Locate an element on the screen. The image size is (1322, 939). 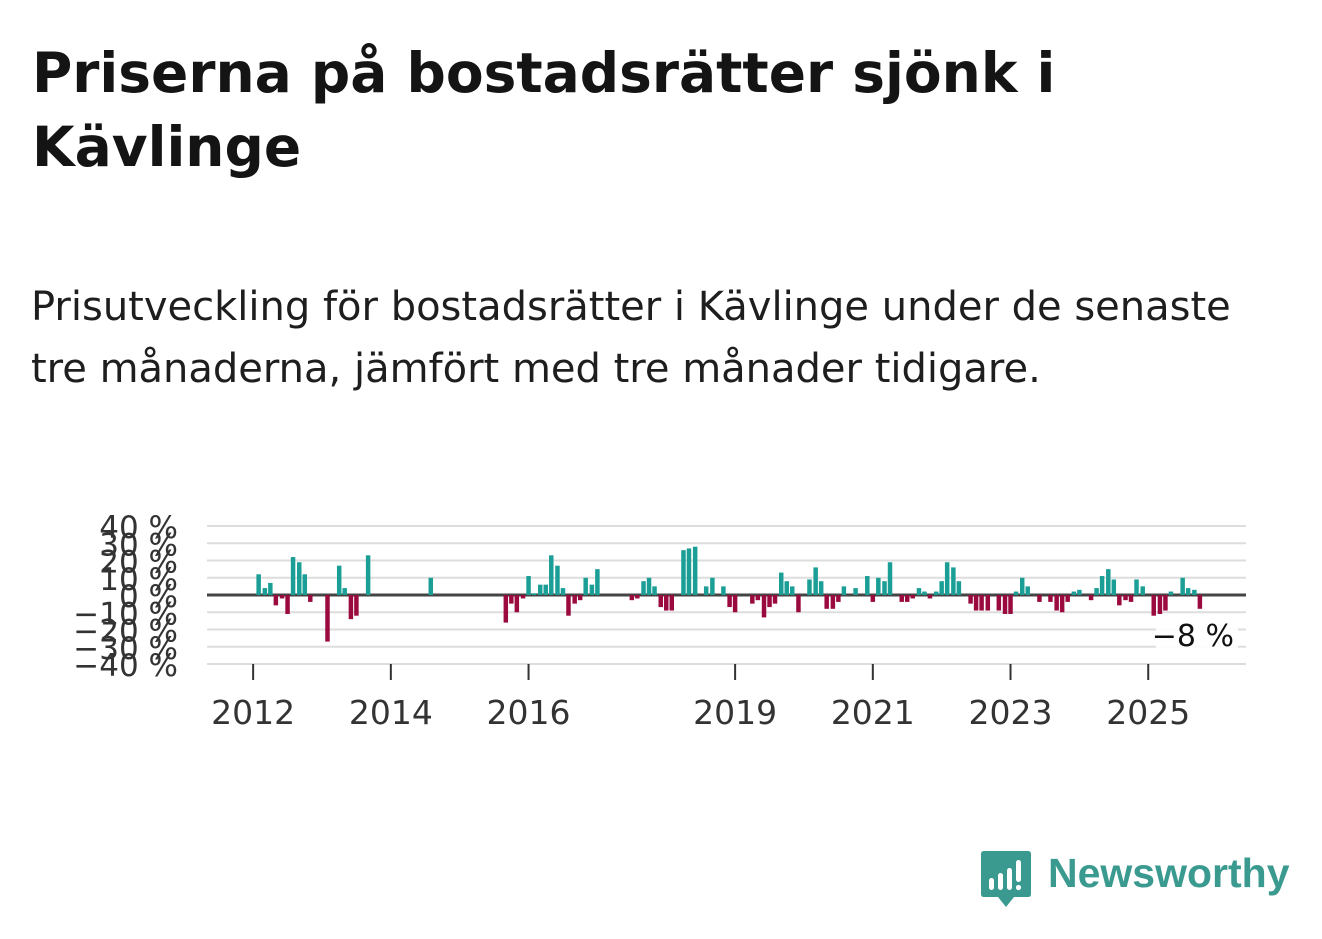
x-tick-label: 2023 is located at coordinates (1011, 712).